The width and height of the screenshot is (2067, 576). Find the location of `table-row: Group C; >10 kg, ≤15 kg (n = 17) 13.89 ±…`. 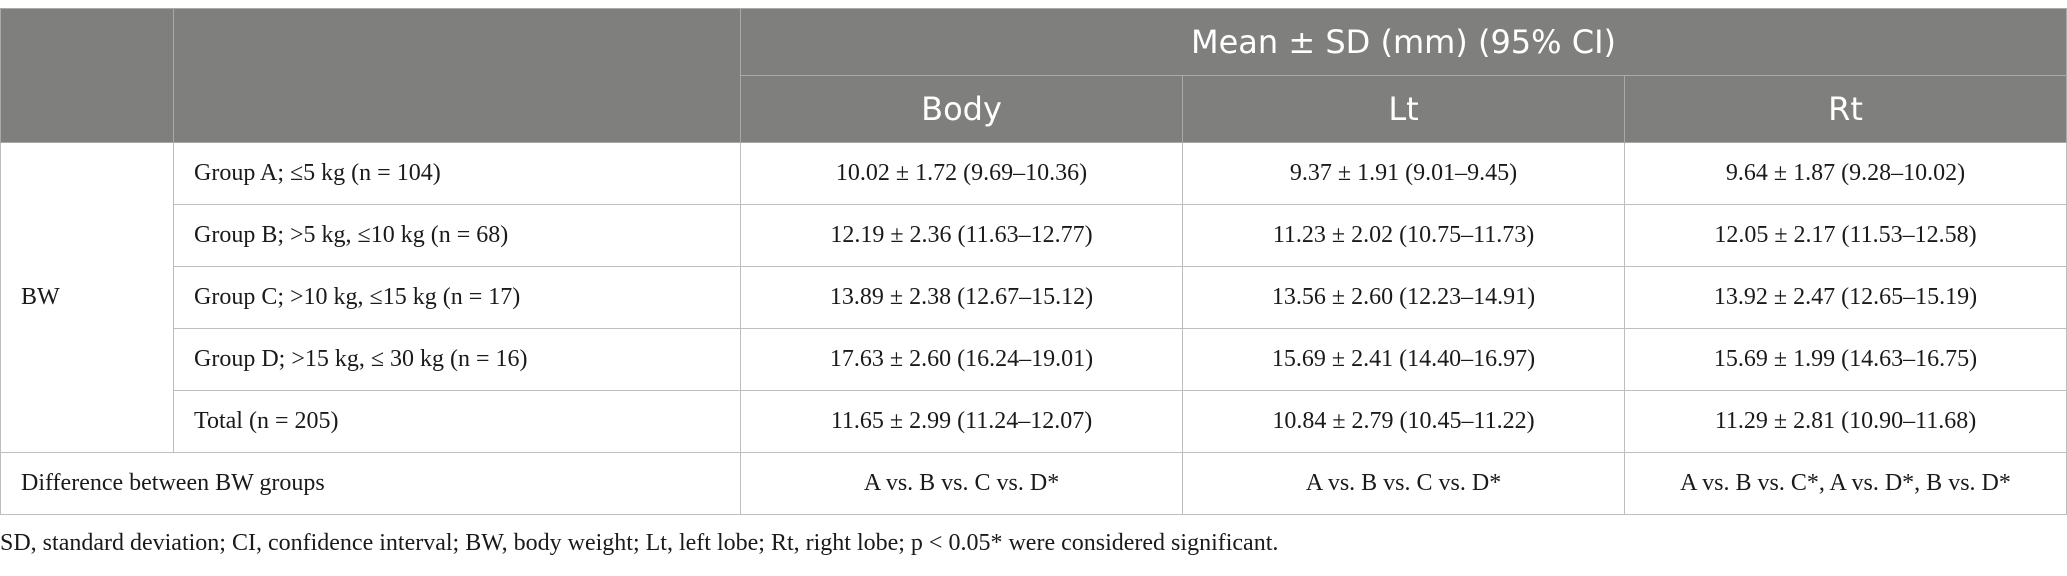

table-row: Group C; >10 kg, ≤15 kg (n = 17) 13.89 ±… is located at coordinates (1034, 297).